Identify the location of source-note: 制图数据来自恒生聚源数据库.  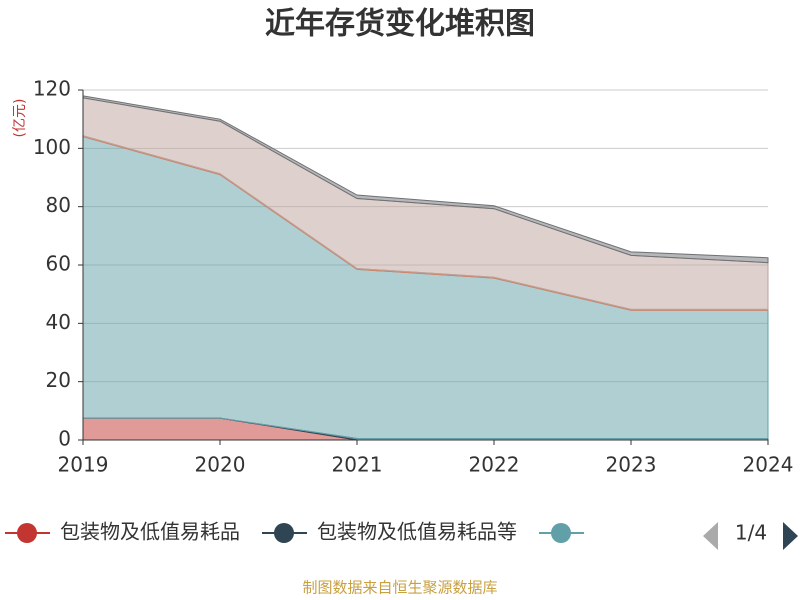
(399, 588).